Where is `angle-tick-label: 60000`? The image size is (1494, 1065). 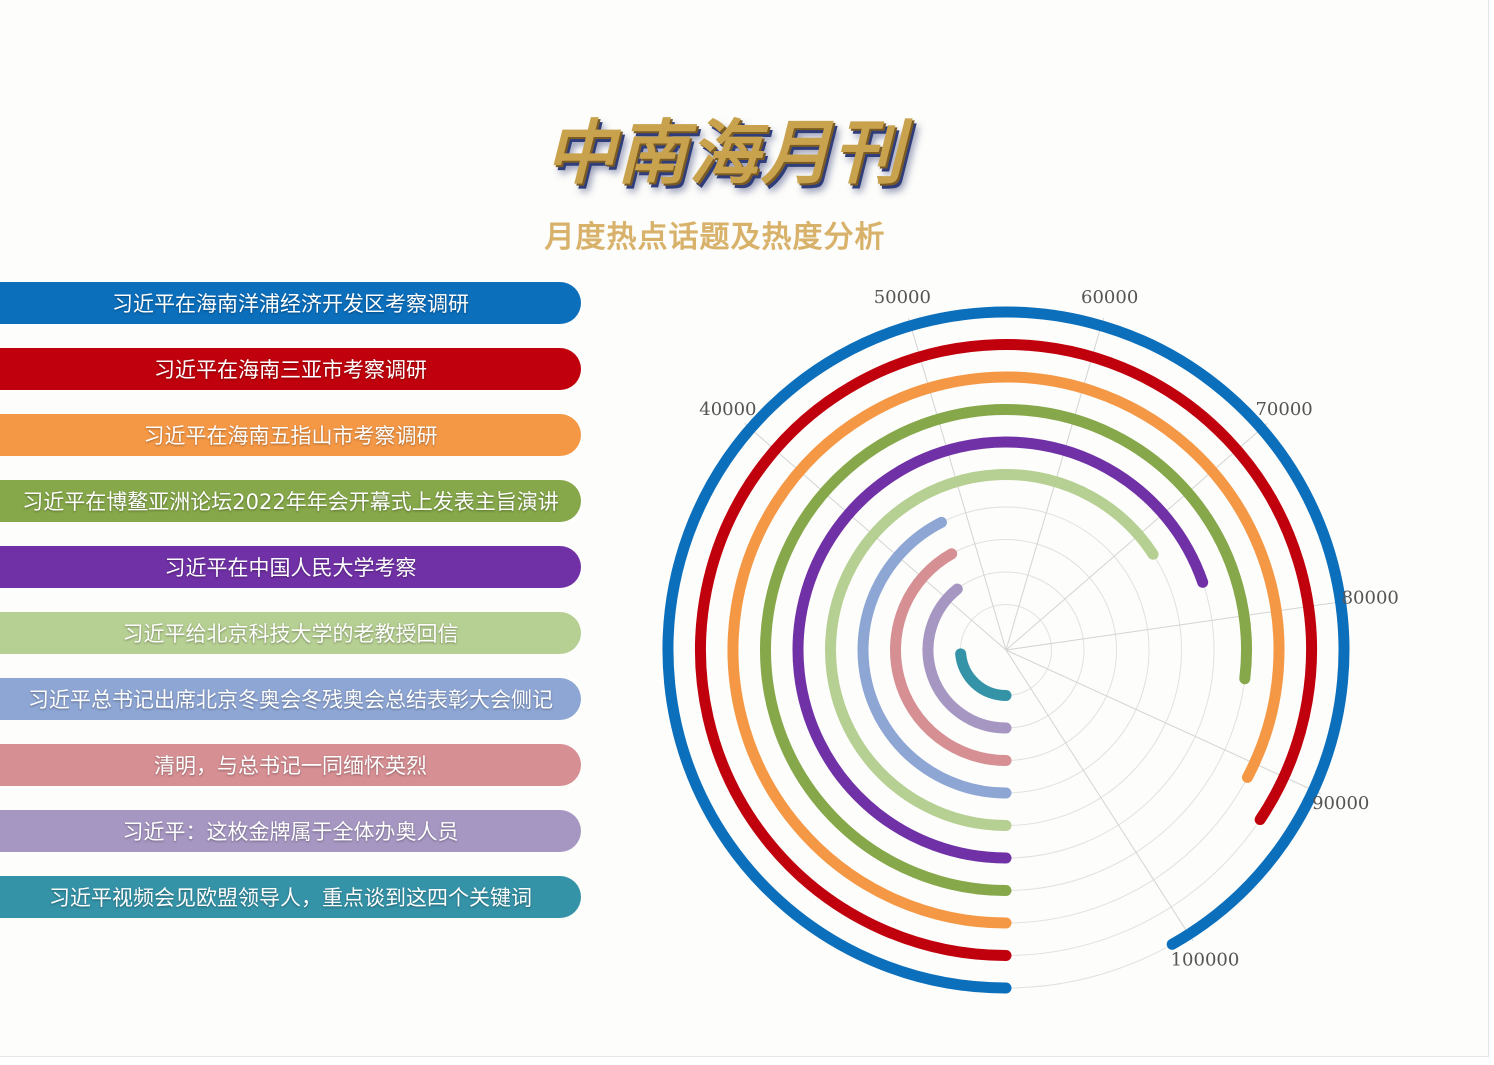 angle-tick-label: 60000 is located at coordinates (1109, 297).